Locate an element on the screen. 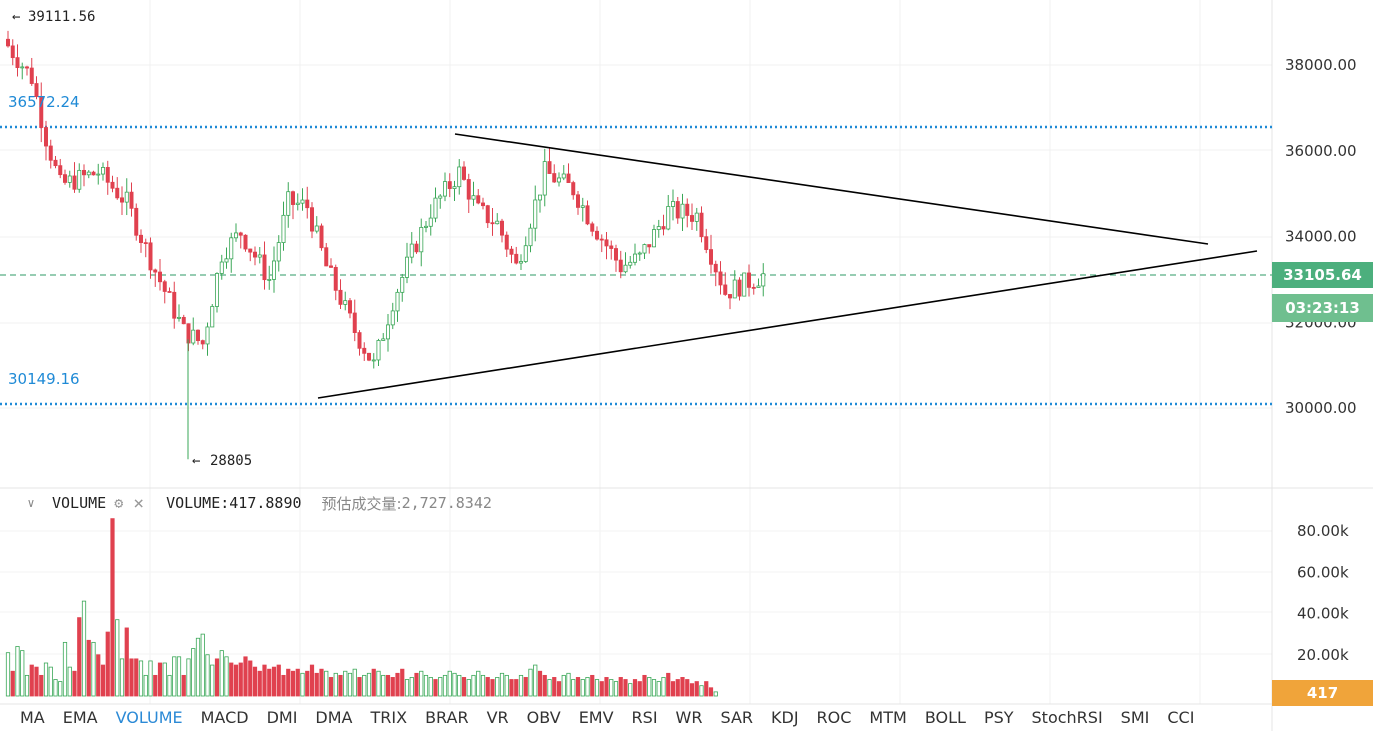  tab-rsi: RSI is located at coordinates (644, 717).